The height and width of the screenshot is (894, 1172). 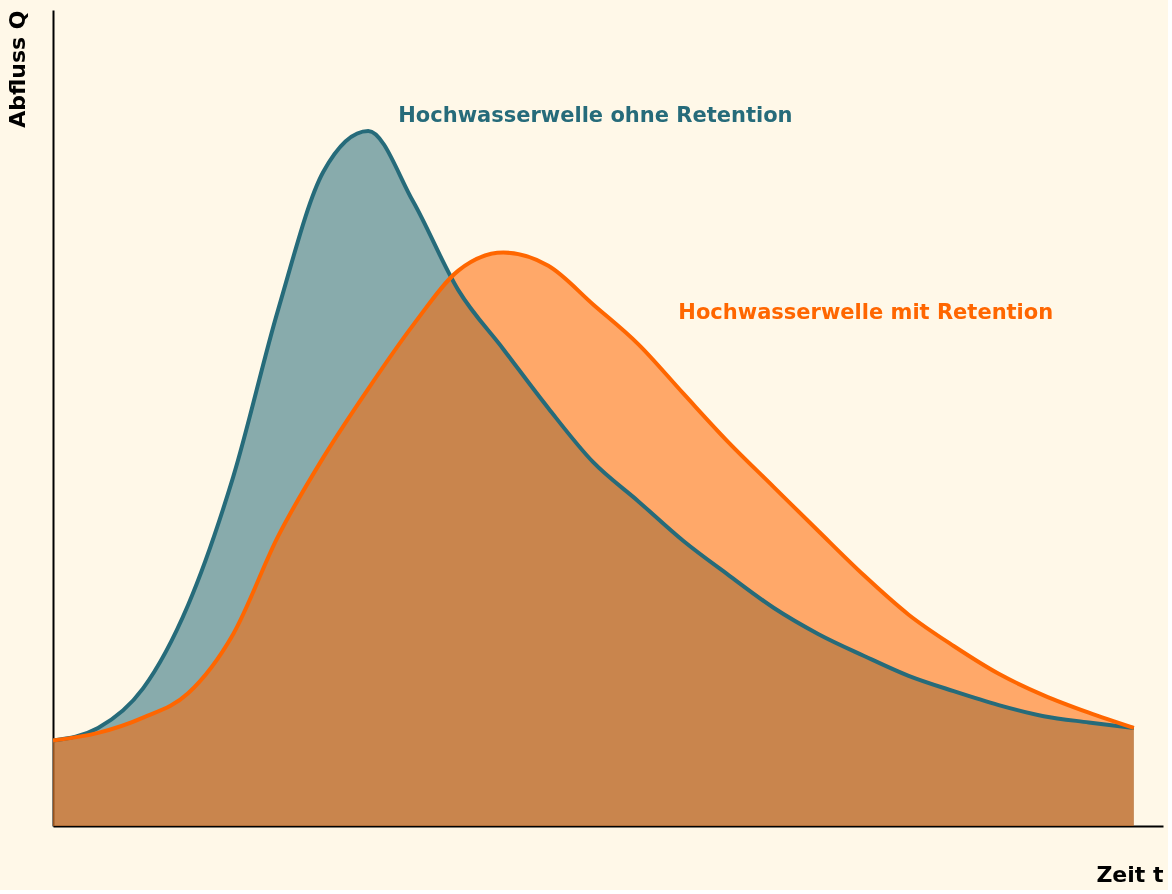 What do you see at coordinates (1130, 874) in the screenshot?
I see `x-axis-title: Zeit t` at bounding box center [1130, 874].